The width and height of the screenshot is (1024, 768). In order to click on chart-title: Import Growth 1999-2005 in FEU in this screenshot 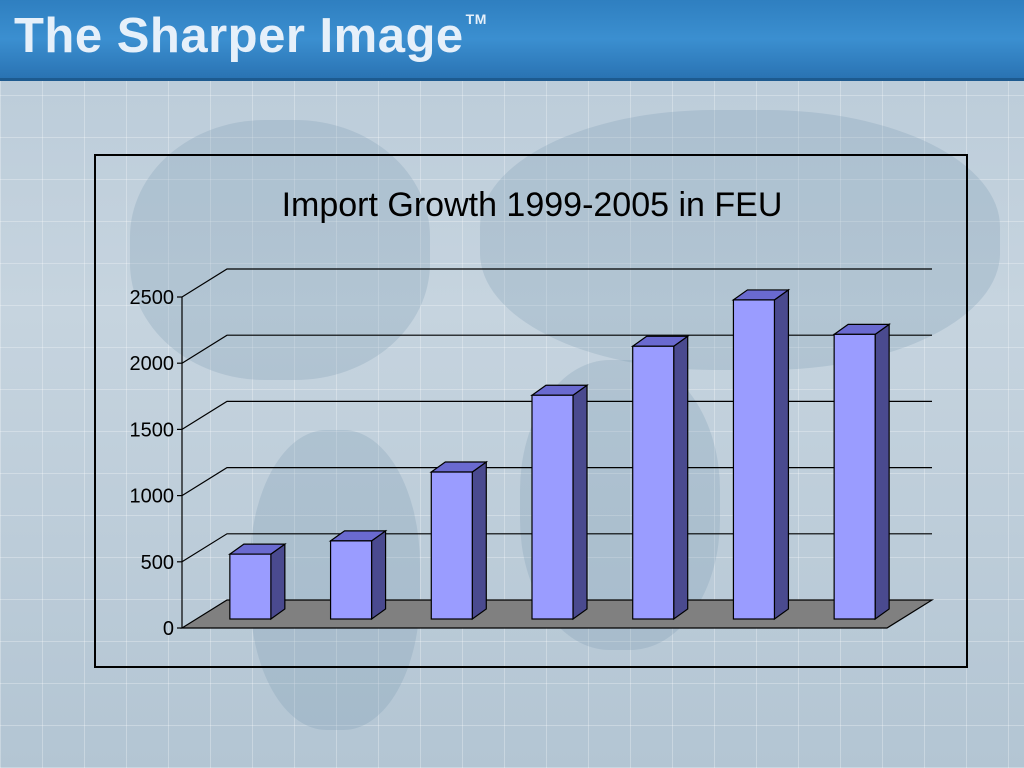, I will do `click(532, 205)`.